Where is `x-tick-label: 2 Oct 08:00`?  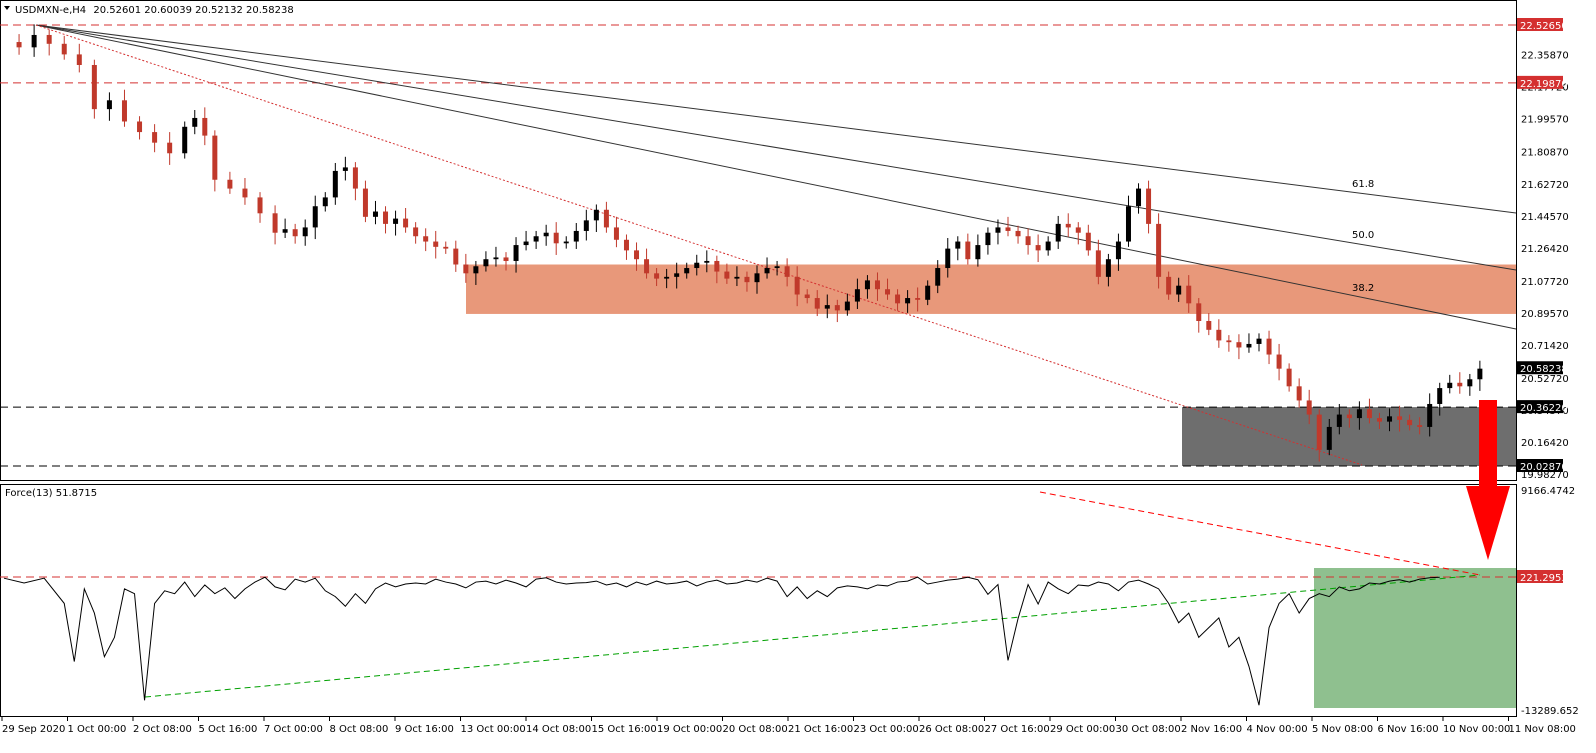 x-tick-label: 2 Oct 08:00 is located at coordinates (162, 729).